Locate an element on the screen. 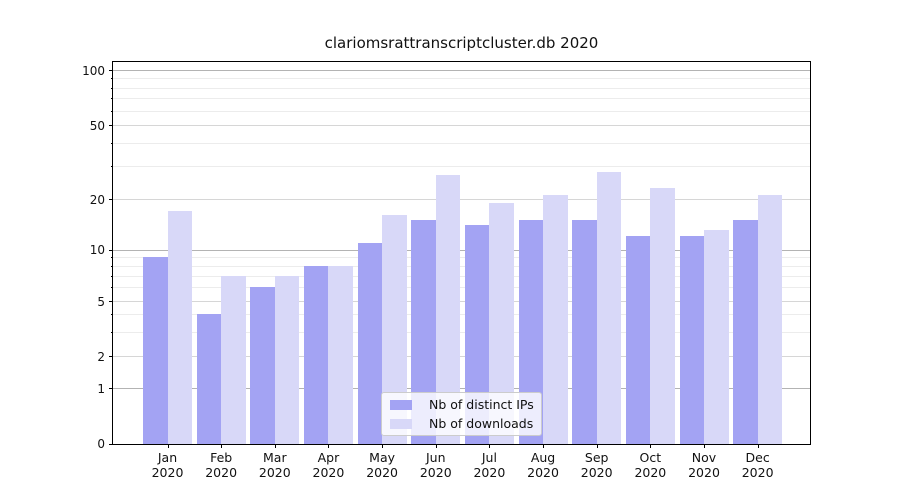  x-tick-label: Feb 2020 is located at coordinates (221, 465).